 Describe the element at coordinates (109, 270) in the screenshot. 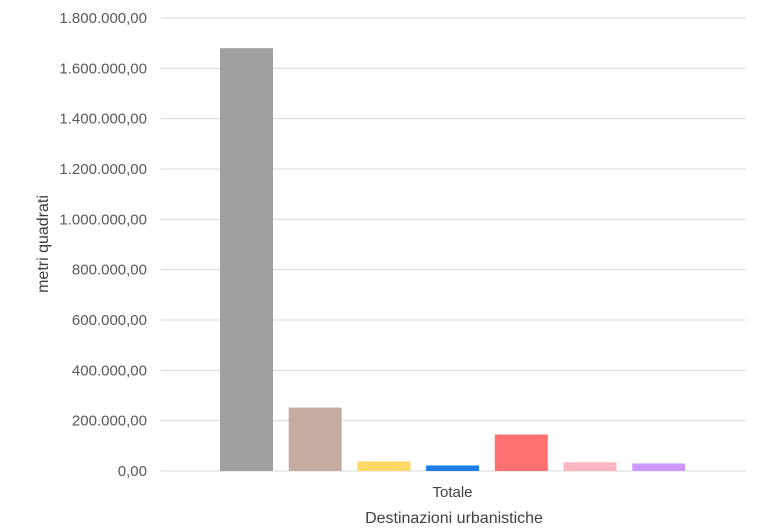

I see `y-tick-label: 800.000,00` at that location.